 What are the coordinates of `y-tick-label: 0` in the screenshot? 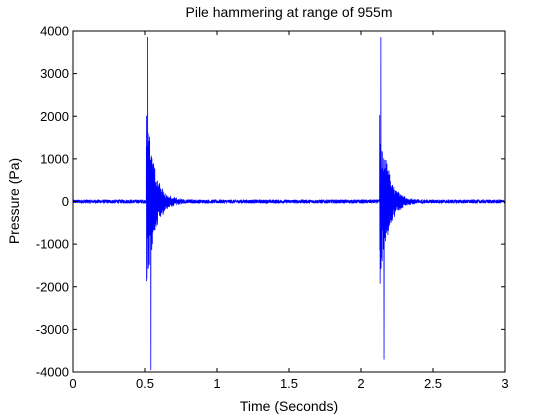 It's located at (65, 201).